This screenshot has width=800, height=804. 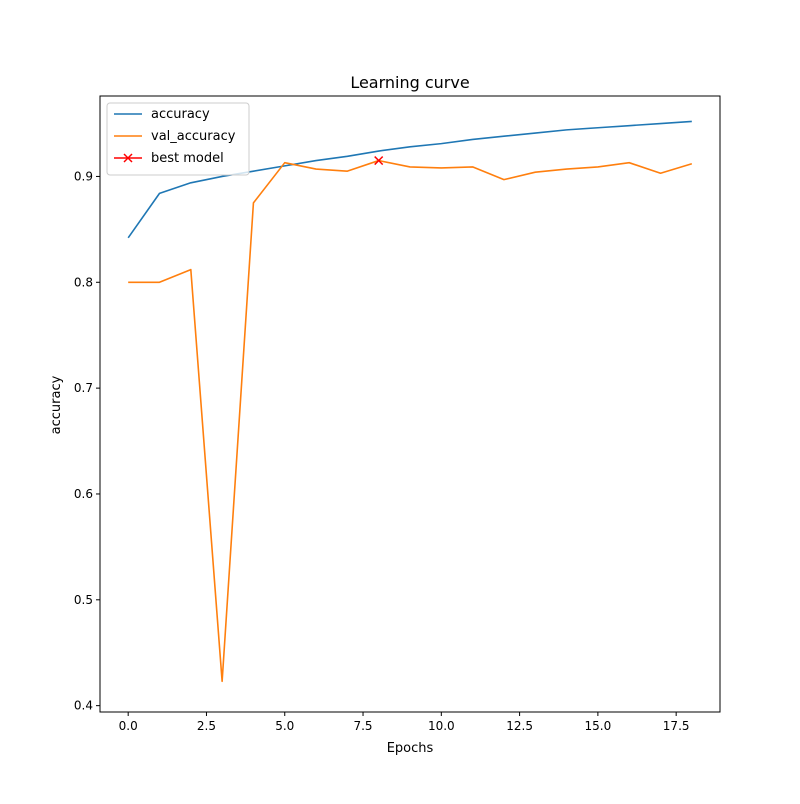 I want to click on x-tick-label: 17.5, so click(x=676, y=726).